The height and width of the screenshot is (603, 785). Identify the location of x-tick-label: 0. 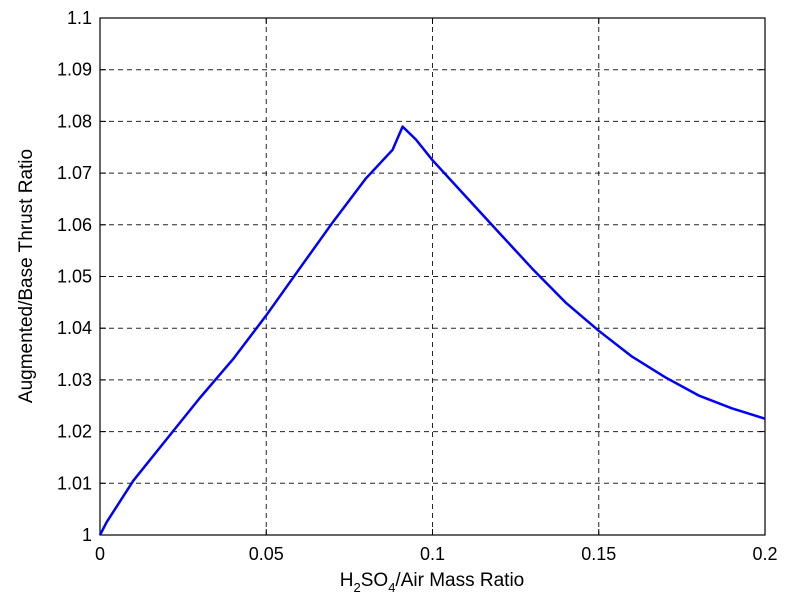
(100, 554).